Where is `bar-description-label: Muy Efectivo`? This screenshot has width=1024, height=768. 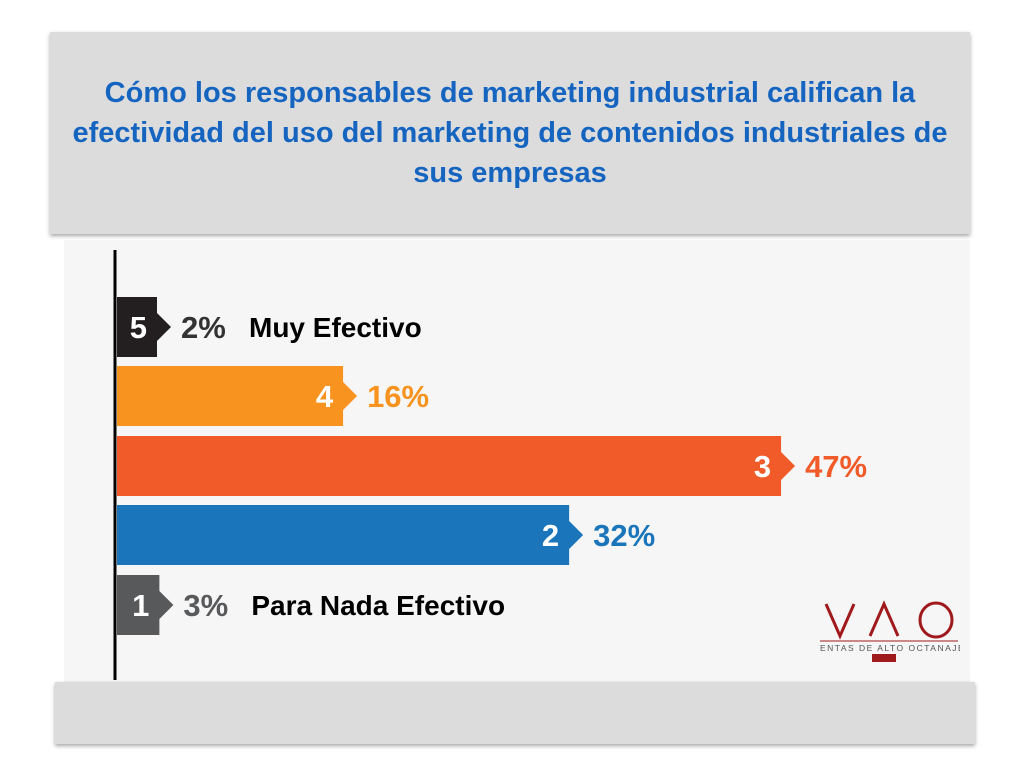
bar-description-label: Muy Efectivo is located at coordinates (335, 327).